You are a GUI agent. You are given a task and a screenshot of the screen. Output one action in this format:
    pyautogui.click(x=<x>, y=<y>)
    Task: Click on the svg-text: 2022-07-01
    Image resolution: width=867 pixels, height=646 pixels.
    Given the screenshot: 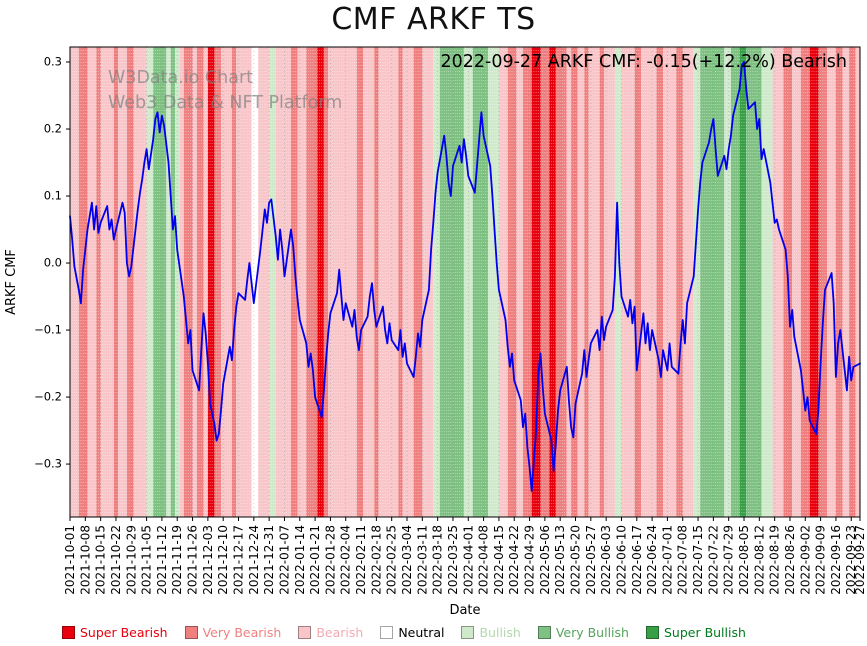 What is the action you would take?
    pyautogui.click(x=667, y=560)
    